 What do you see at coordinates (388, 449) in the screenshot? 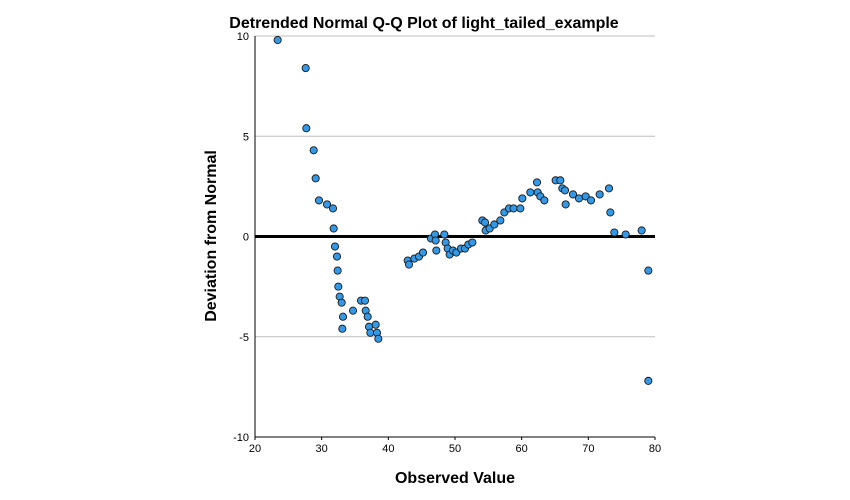
I see `x-tick-label: 40` at bounding box center [388, 449].